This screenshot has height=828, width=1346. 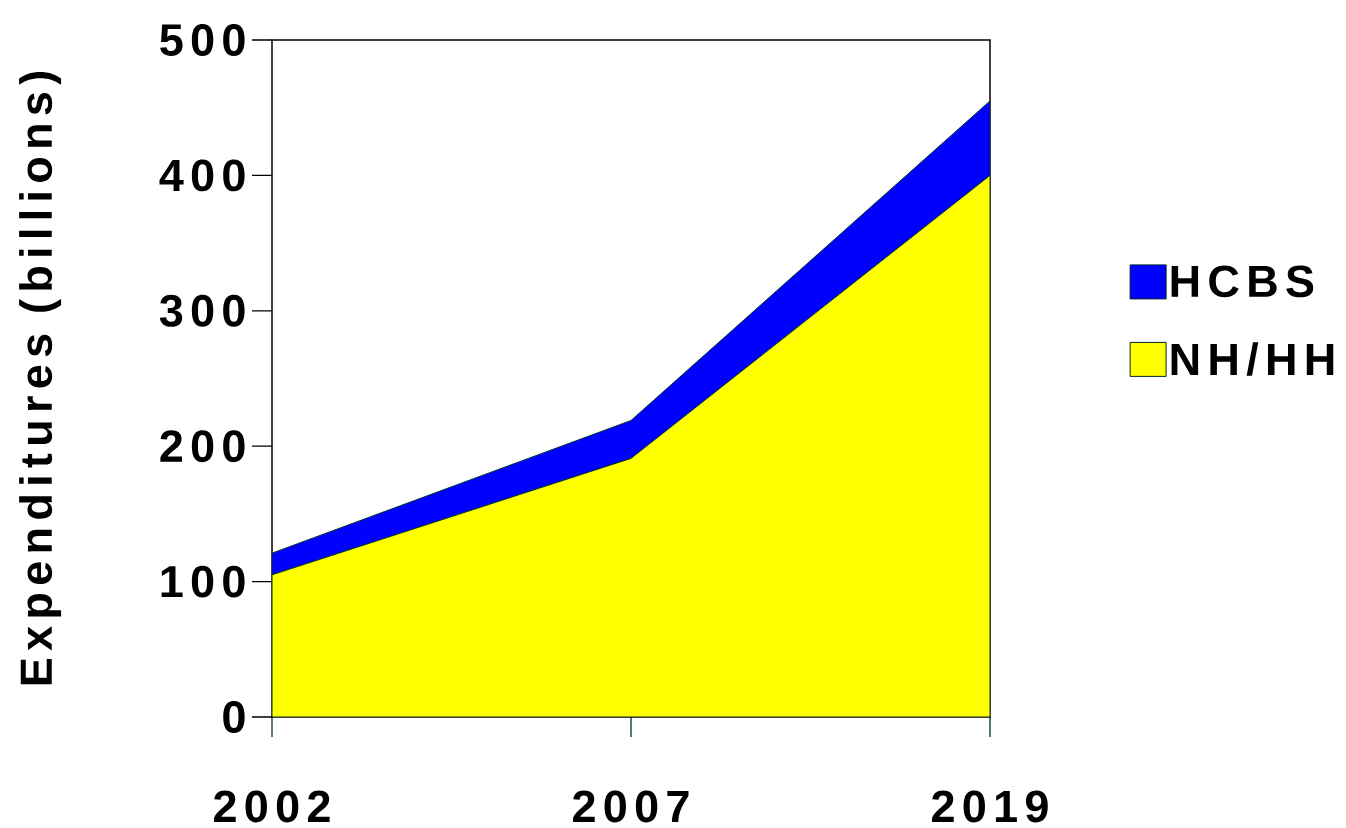 I want to click on x-tick-label: 2019, so click(x=990, y=806).